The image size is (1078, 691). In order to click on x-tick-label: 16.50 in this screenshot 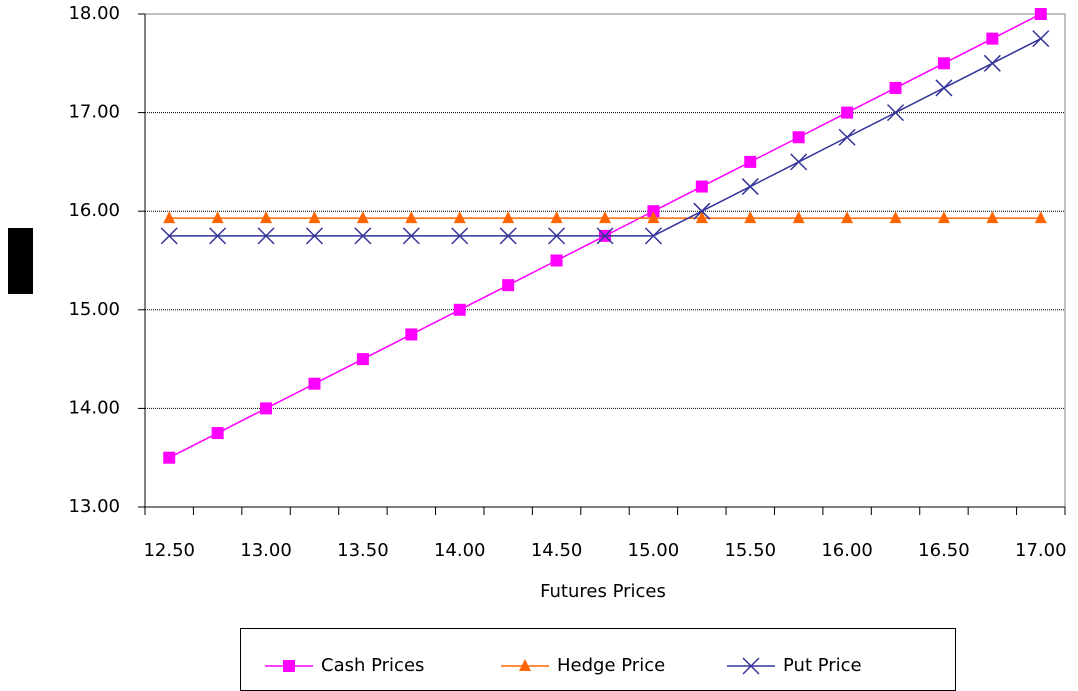, I will do `click(944, 550)`.